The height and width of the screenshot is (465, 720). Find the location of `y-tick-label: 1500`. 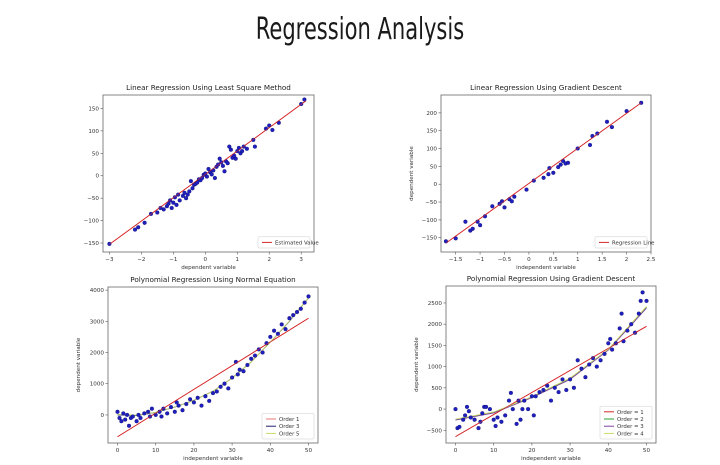

y-tick-label: 1500 is located at coordinates (435, 346).